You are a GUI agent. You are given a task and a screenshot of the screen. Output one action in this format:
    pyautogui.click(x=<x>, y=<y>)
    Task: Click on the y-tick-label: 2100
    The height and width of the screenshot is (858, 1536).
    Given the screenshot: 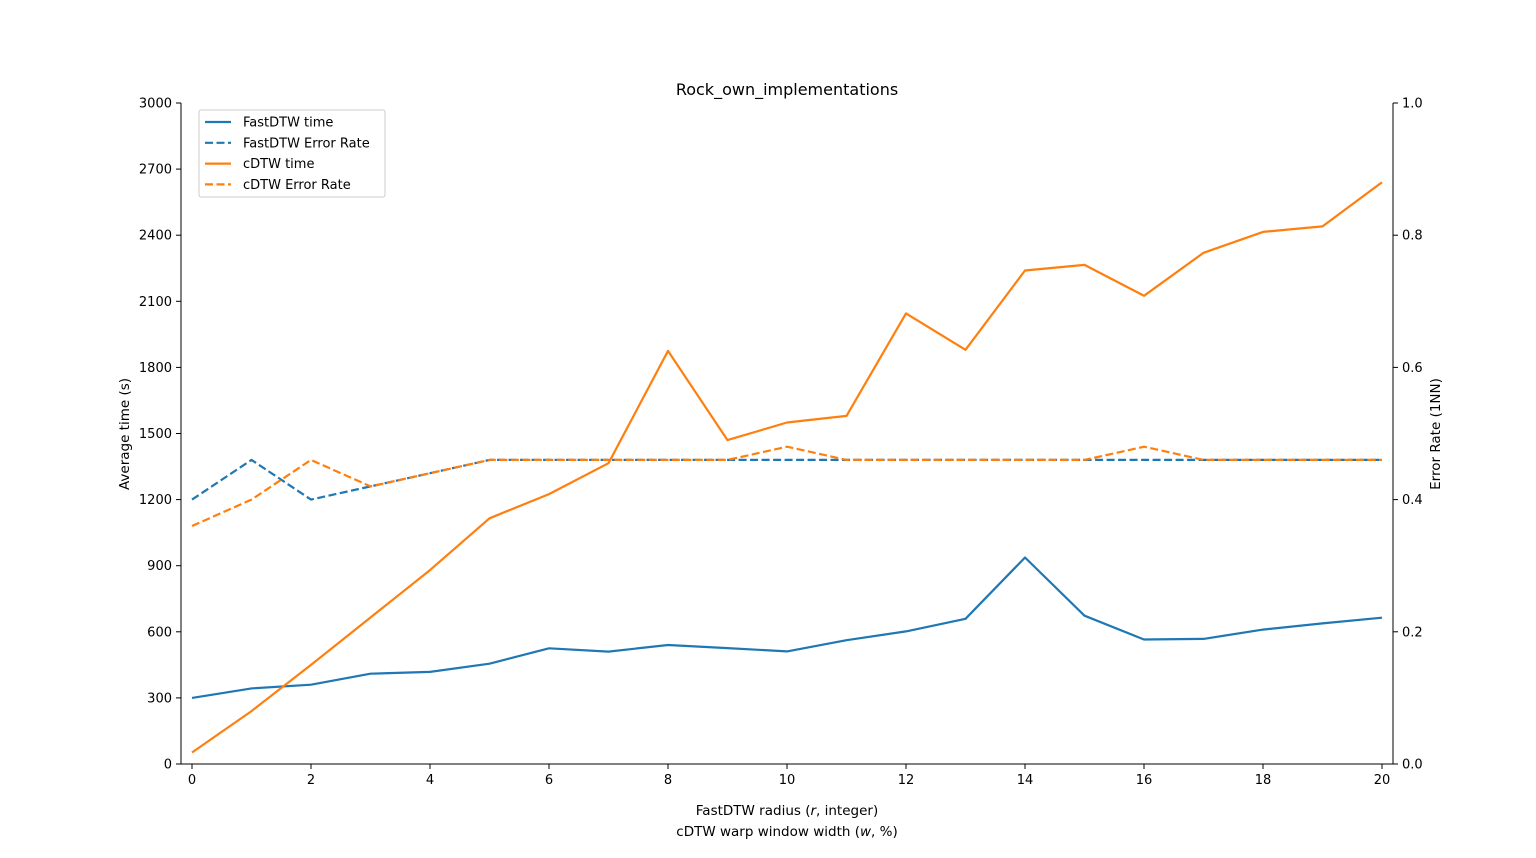 What is the action you would take?
    pyautogui.click(x=155, y=302)
    